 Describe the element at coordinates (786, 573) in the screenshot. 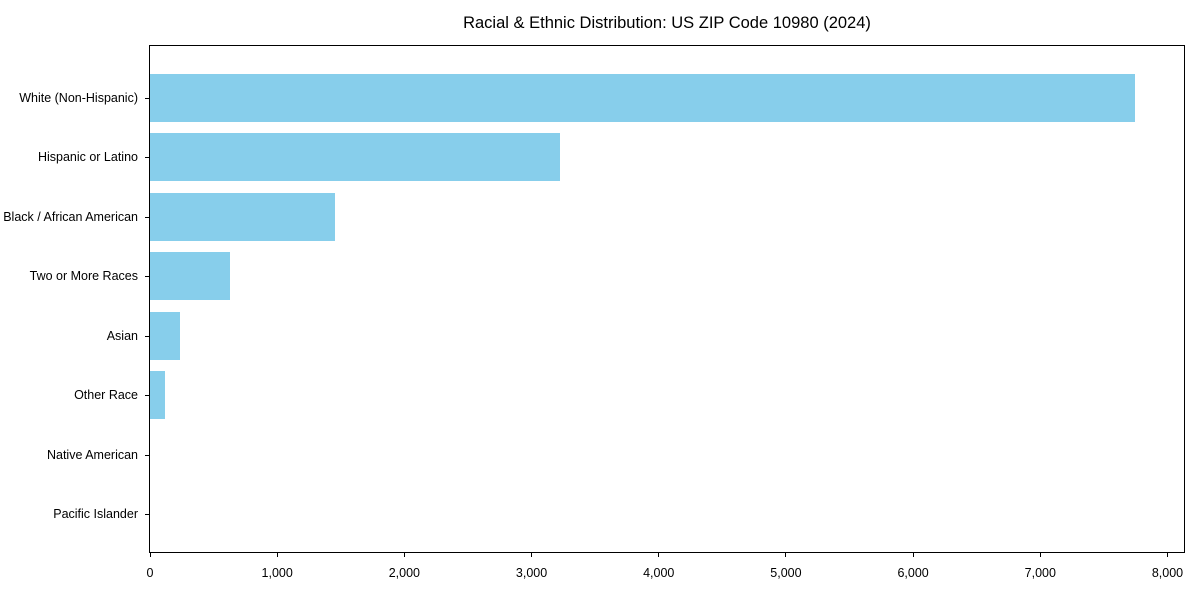

I see `x-tick-label: 5,000` at that location.